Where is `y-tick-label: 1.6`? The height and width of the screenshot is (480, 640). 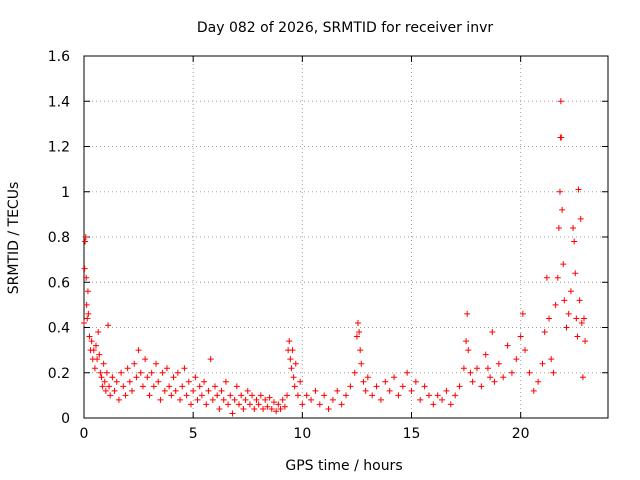 y-tick-label: 1.6 is located at coordinates (59, 57).